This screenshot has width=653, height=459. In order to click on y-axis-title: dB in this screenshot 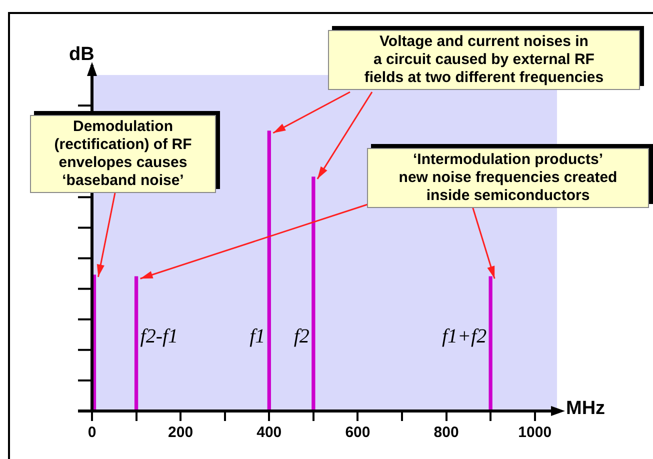, I will do `click(81, 55)`.